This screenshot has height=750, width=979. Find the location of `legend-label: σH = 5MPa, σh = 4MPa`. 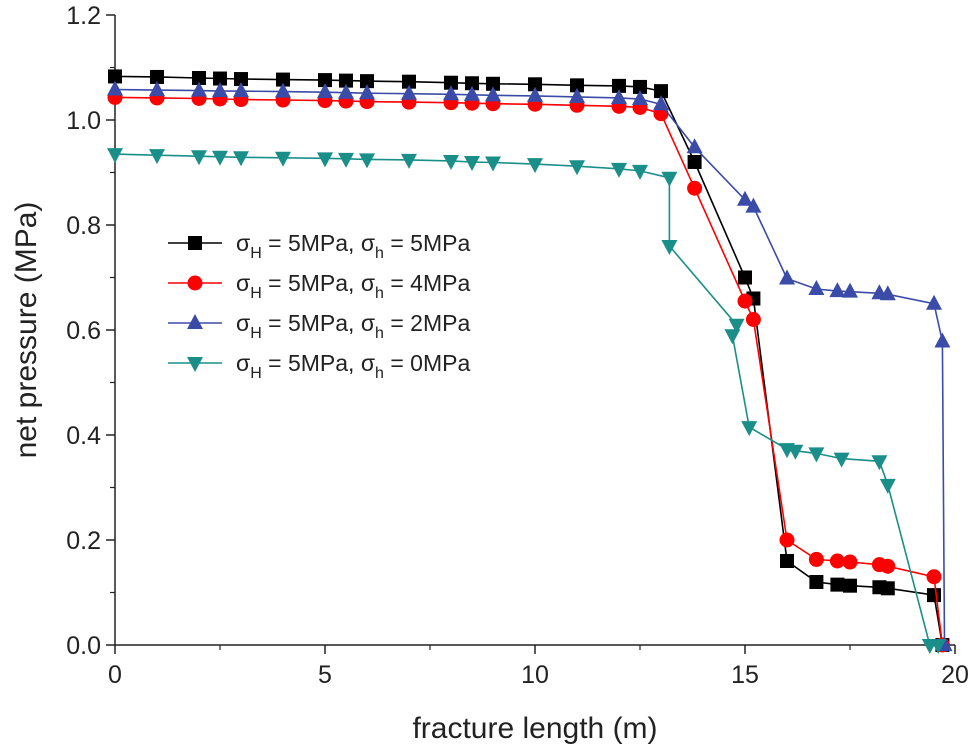

legend-label: σH = 5MPa, σh = 4MPa is located at coordinates (353, 286).